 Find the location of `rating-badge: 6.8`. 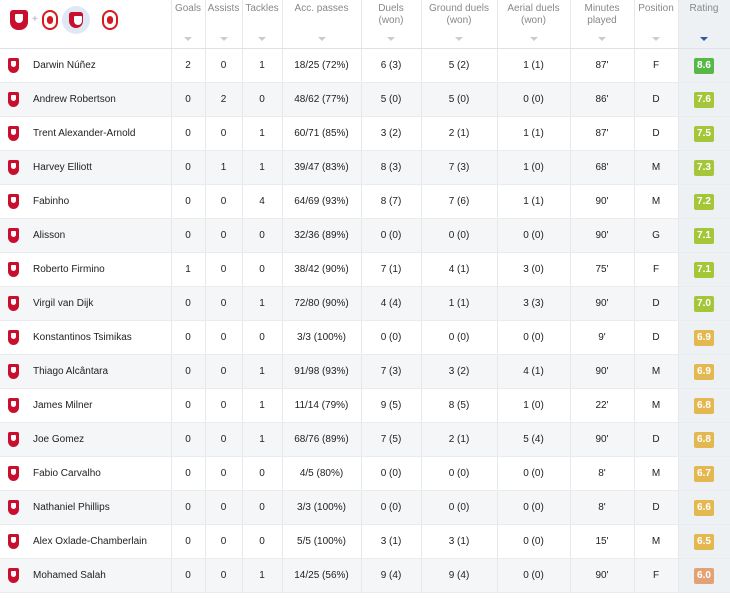

rating-badge: 6.8 is located at coordinates (704, 405).